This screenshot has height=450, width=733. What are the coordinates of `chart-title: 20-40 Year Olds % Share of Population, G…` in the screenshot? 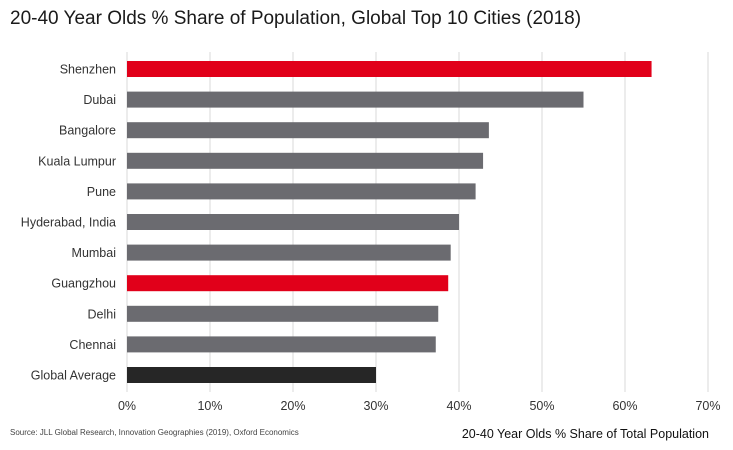 It's located at (296, 18).